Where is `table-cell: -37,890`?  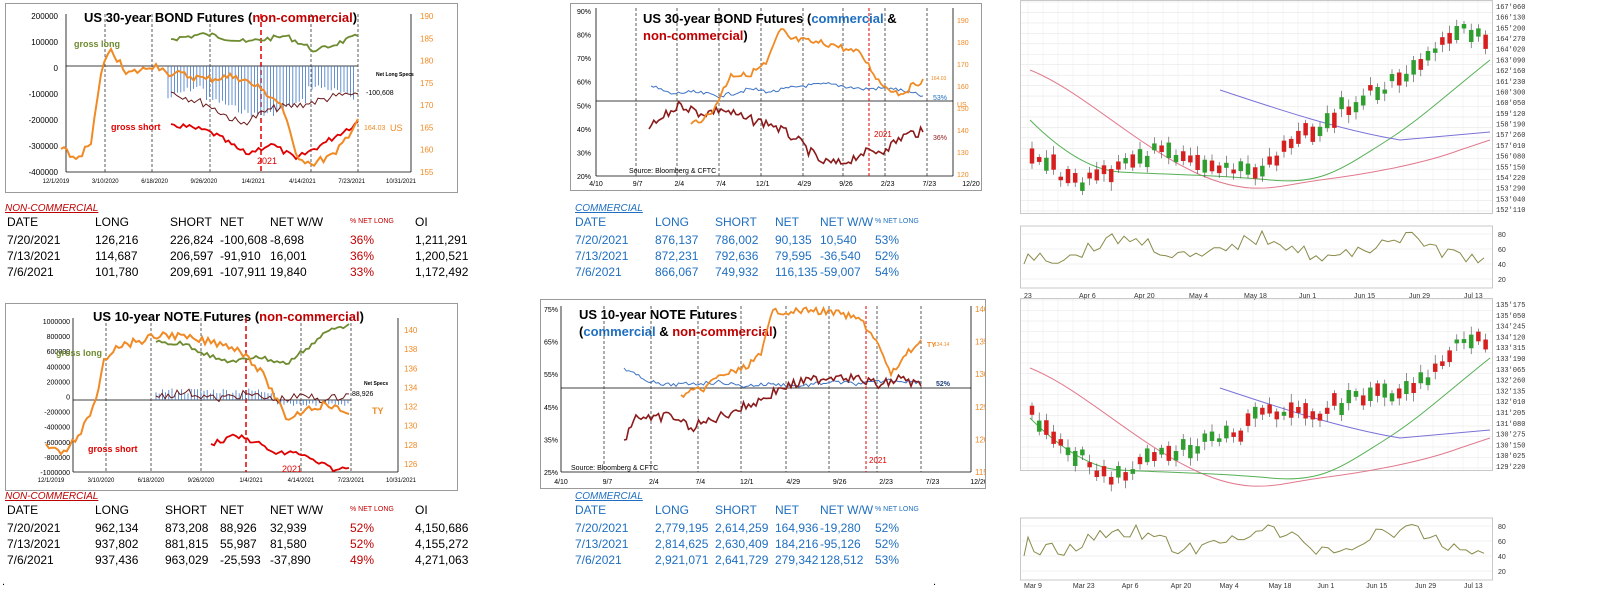
table-cell: -37,890 is located at coordinates (290, 560).